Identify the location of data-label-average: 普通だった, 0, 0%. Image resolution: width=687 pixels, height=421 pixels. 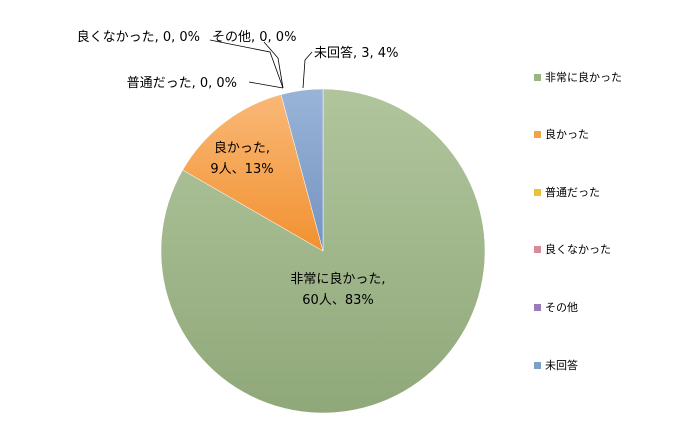
(182, 83).